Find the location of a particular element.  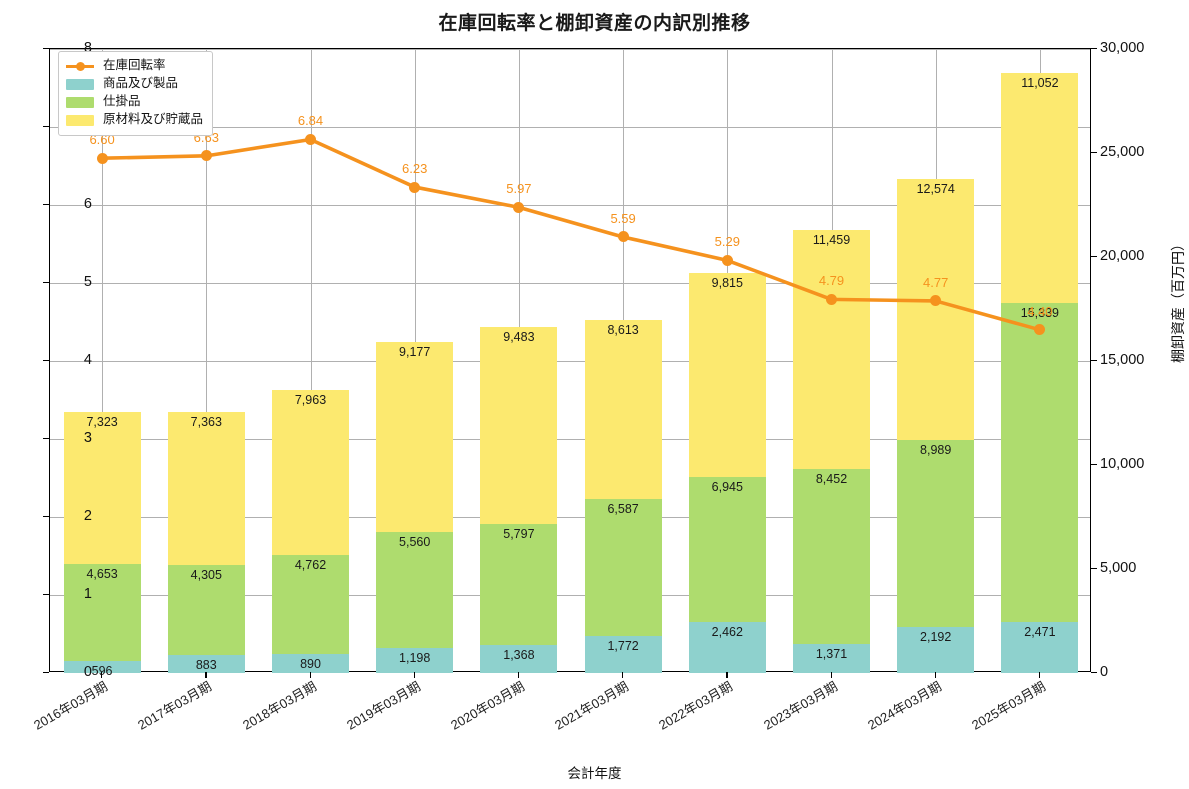

y-axis-left-tick-label: 5 is located at coordinates (87, 282).